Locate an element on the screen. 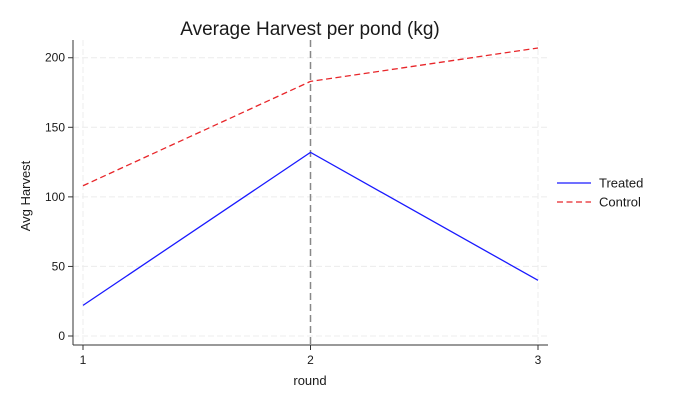 The width and height of the screenshot is (675, 405). legend-label: Treated is located at coordinates (621, 183).